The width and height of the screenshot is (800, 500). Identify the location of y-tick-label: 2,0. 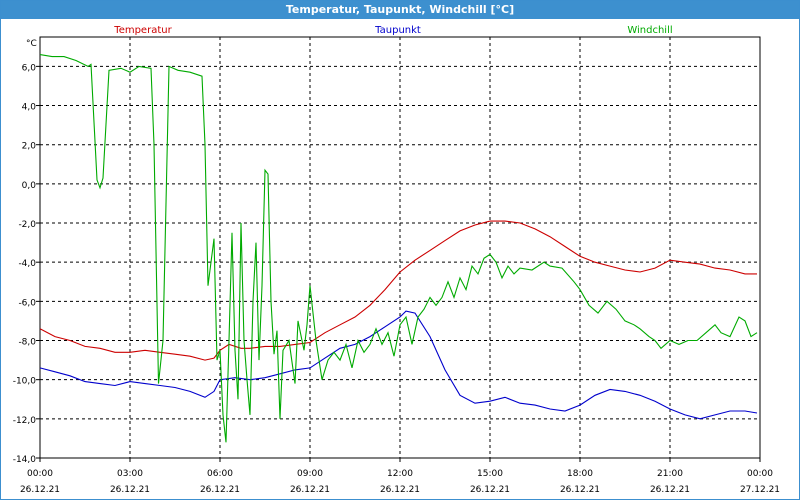
(29, 147).